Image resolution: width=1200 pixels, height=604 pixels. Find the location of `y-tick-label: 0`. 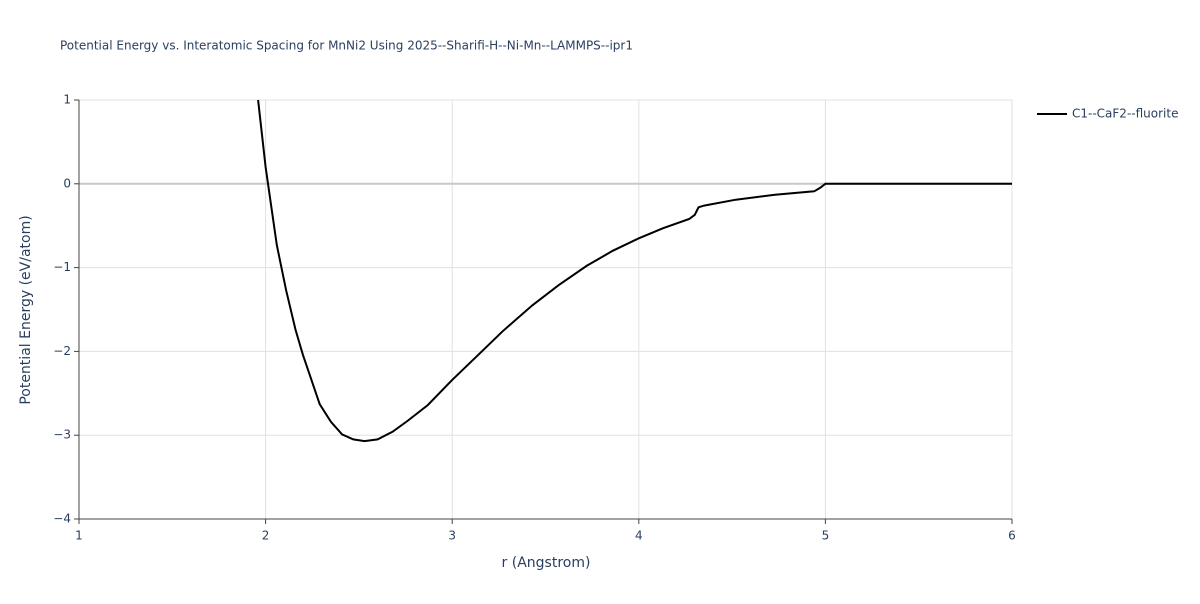

y-tick-label: 0 is located at coordinates (67, 183).